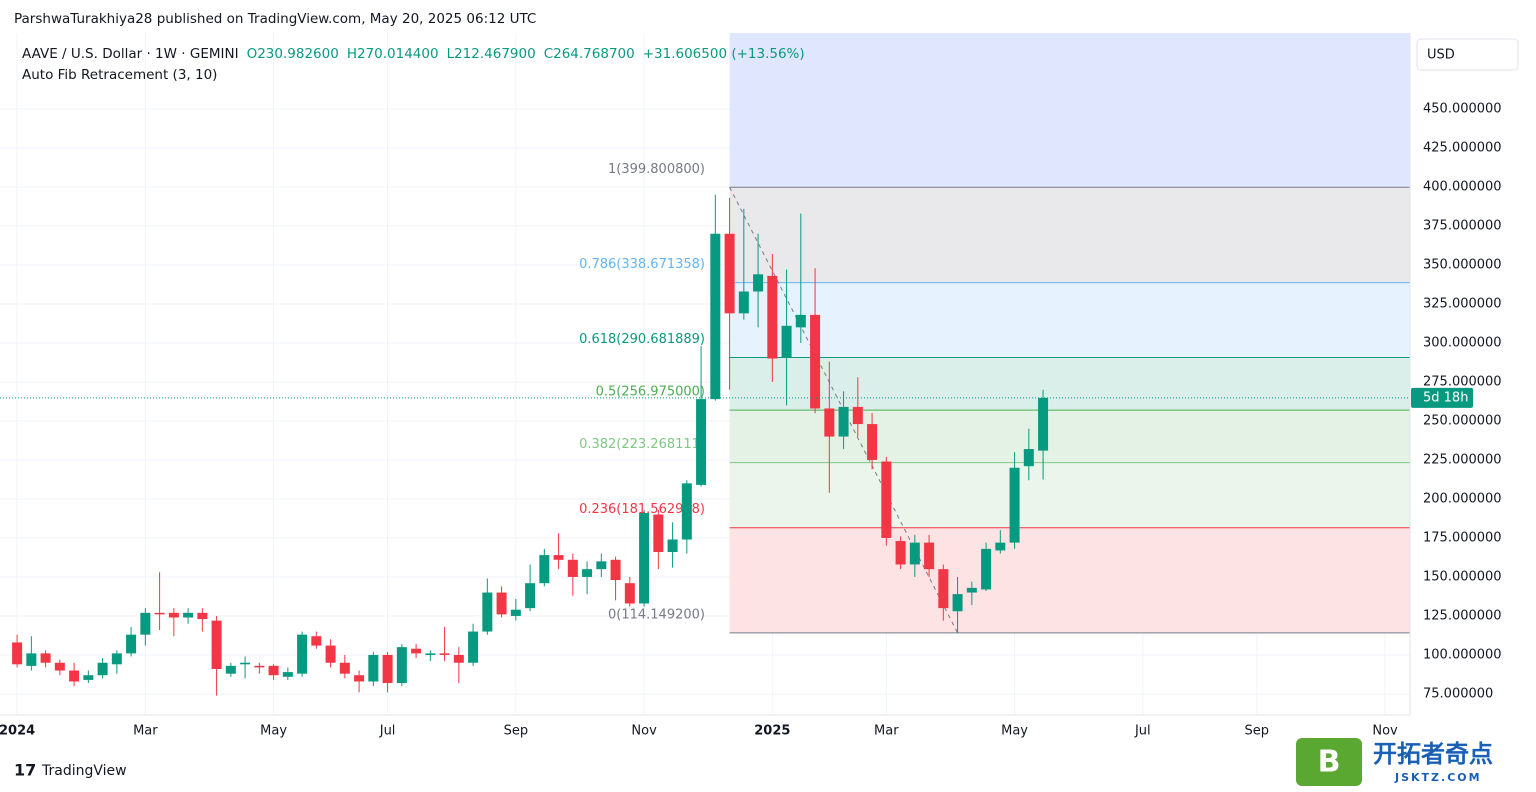 The width and height of the screenshot is (1536, 792). Describe the element at coordinates (1462, 342) in the screenshot. I see `y-tick-label: 300.000000` at that location.